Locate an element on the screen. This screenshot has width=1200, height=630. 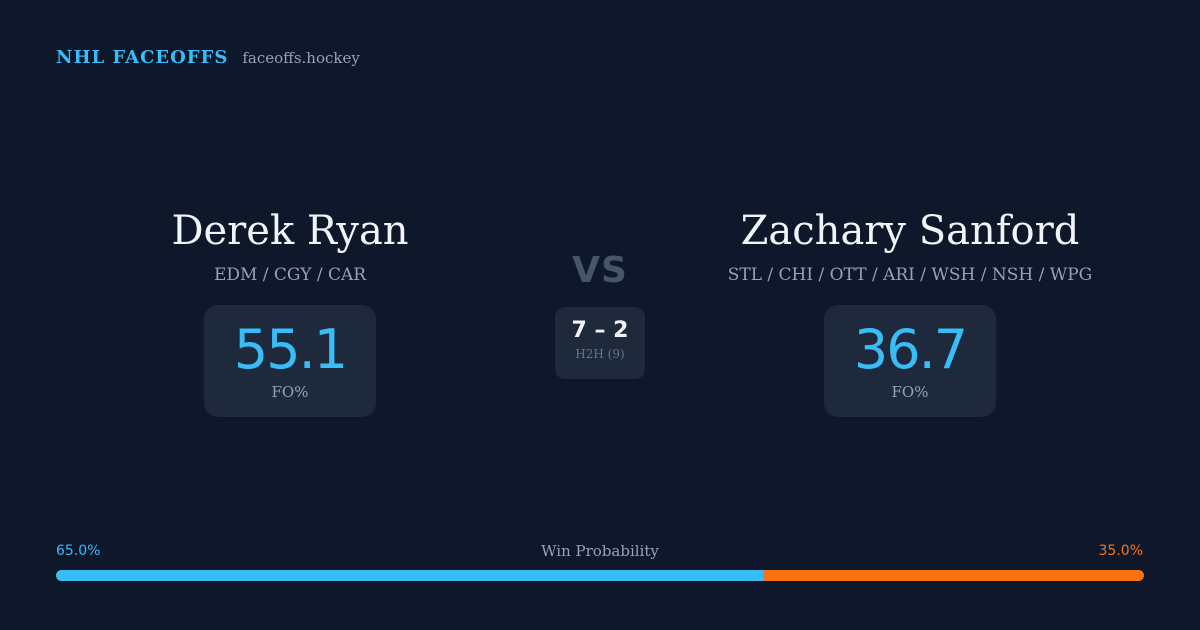
head-to-head-card: 7 – 2 H2H (9) is located at coordinates (600, 343).